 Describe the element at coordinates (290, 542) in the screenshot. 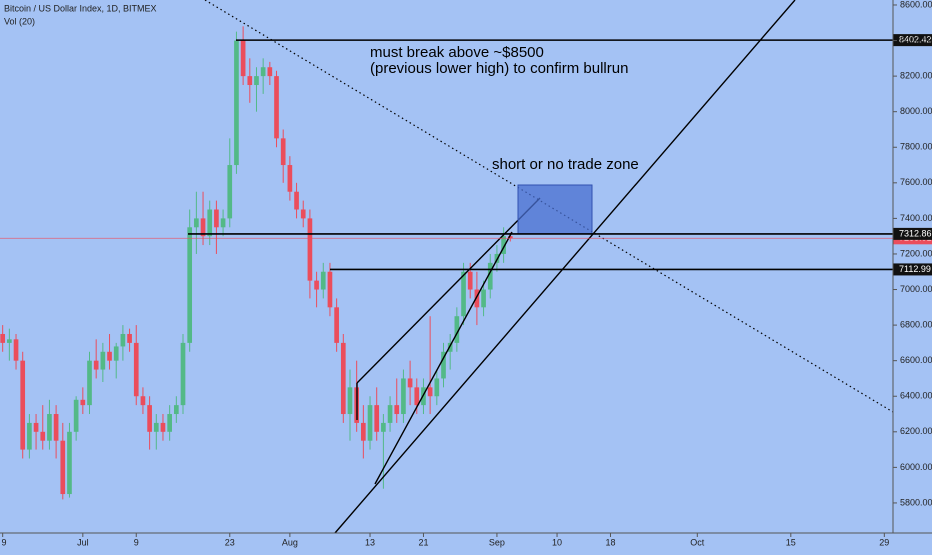

I see `x-tick-label: Aug` at that location.